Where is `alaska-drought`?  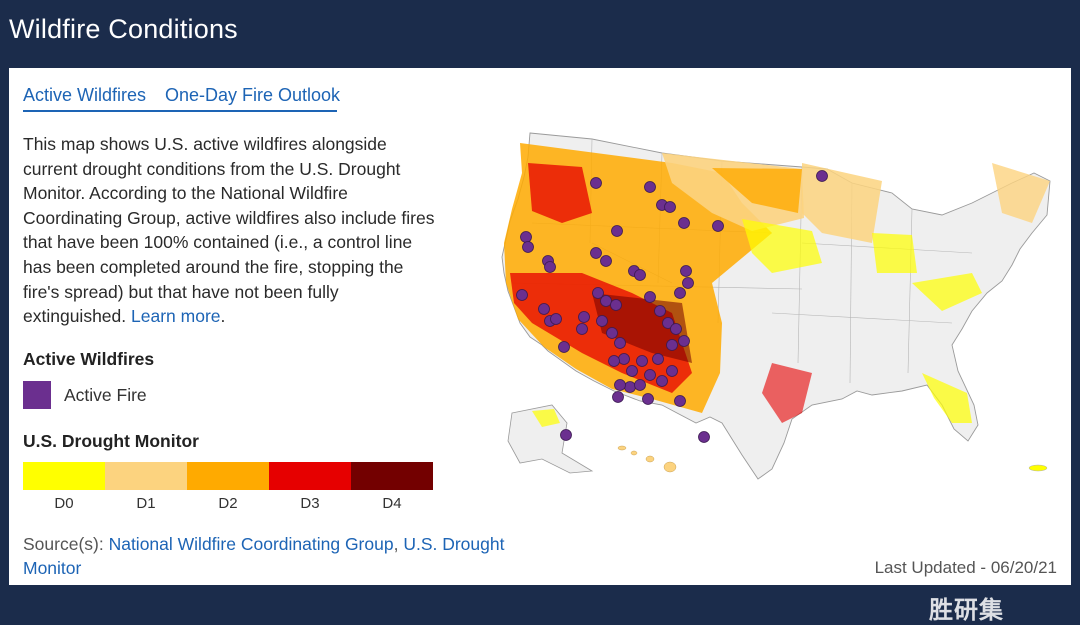 alaska-drought is located at coordinates (546, 418).